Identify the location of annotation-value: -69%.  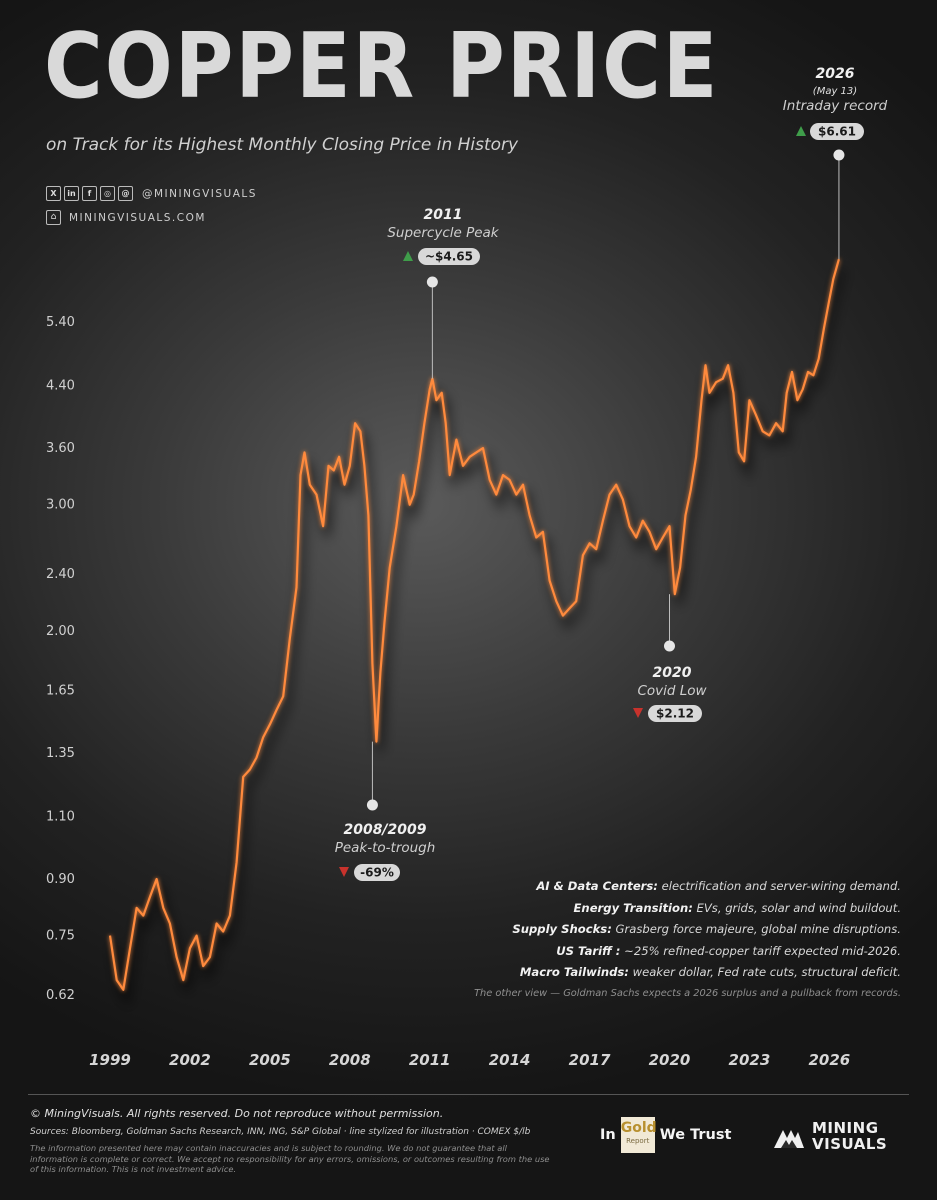
(377, 873).